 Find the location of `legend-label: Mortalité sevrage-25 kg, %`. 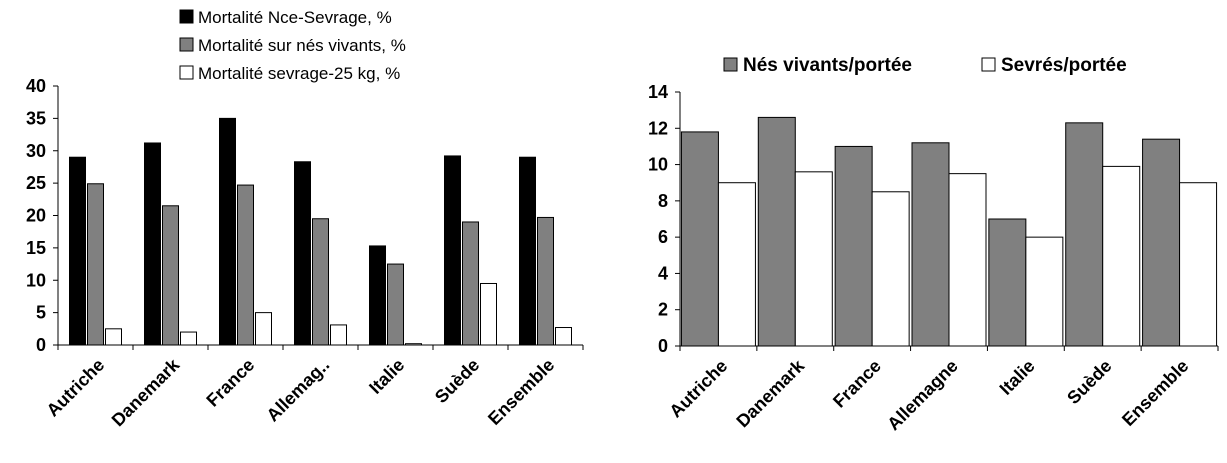

legend-label: Mortalité sevrage-25 kg, % is located at coordinates (299, 73).